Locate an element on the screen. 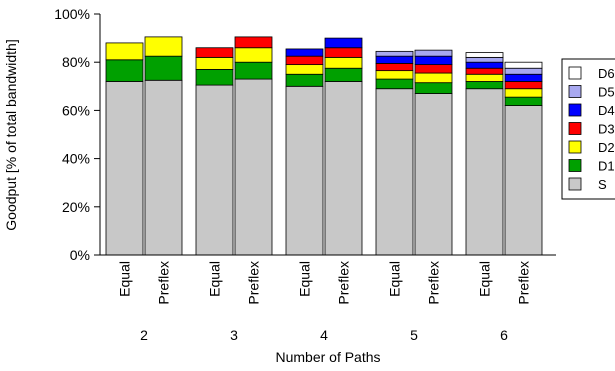  y-tick-label: 80% is located at coordinates (76, 62).